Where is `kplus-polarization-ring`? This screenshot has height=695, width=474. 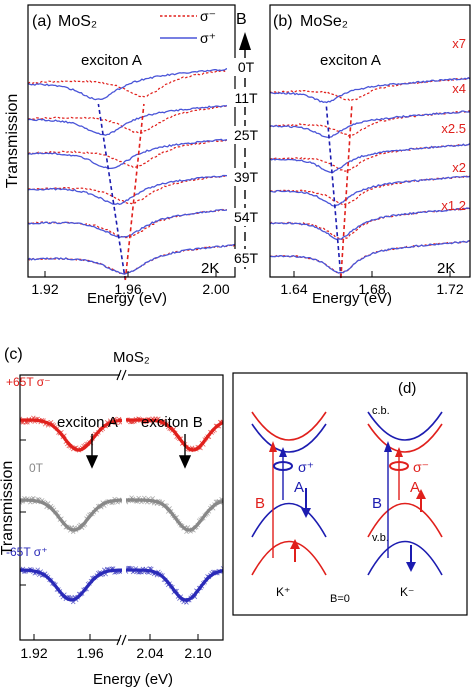
kplus-polarization-ring is located at coordinates (283, 466).